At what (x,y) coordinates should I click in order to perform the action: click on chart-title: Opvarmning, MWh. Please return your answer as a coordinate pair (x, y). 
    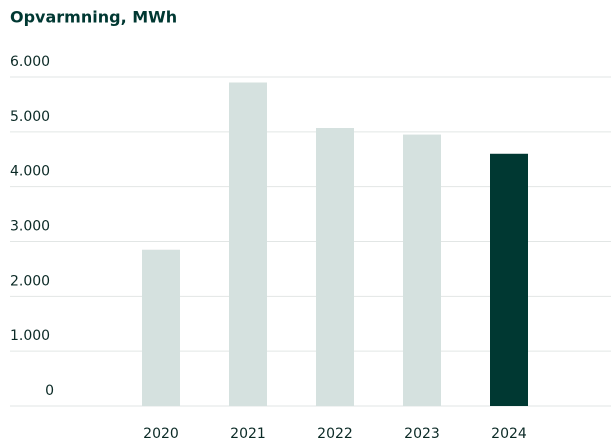
    Looking at the image, I should click on (93, 17).